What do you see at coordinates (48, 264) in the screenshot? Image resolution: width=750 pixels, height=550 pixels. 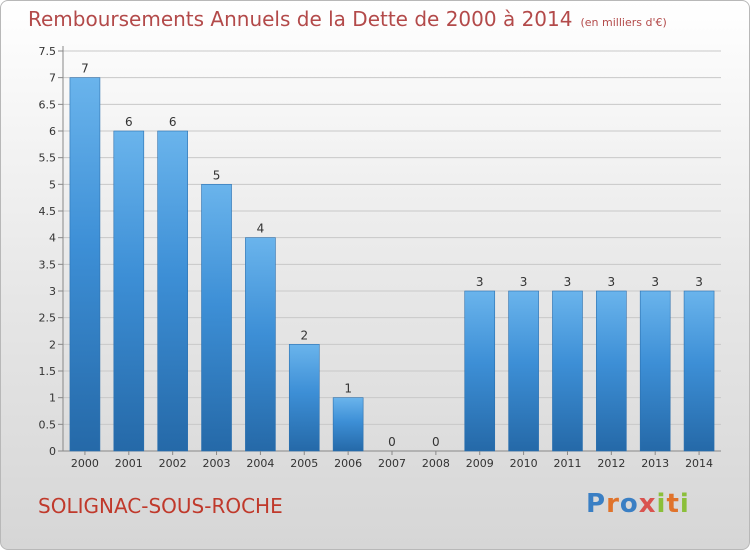 I see `y-tick-label: 3.5` at bounding box center [48, 264].